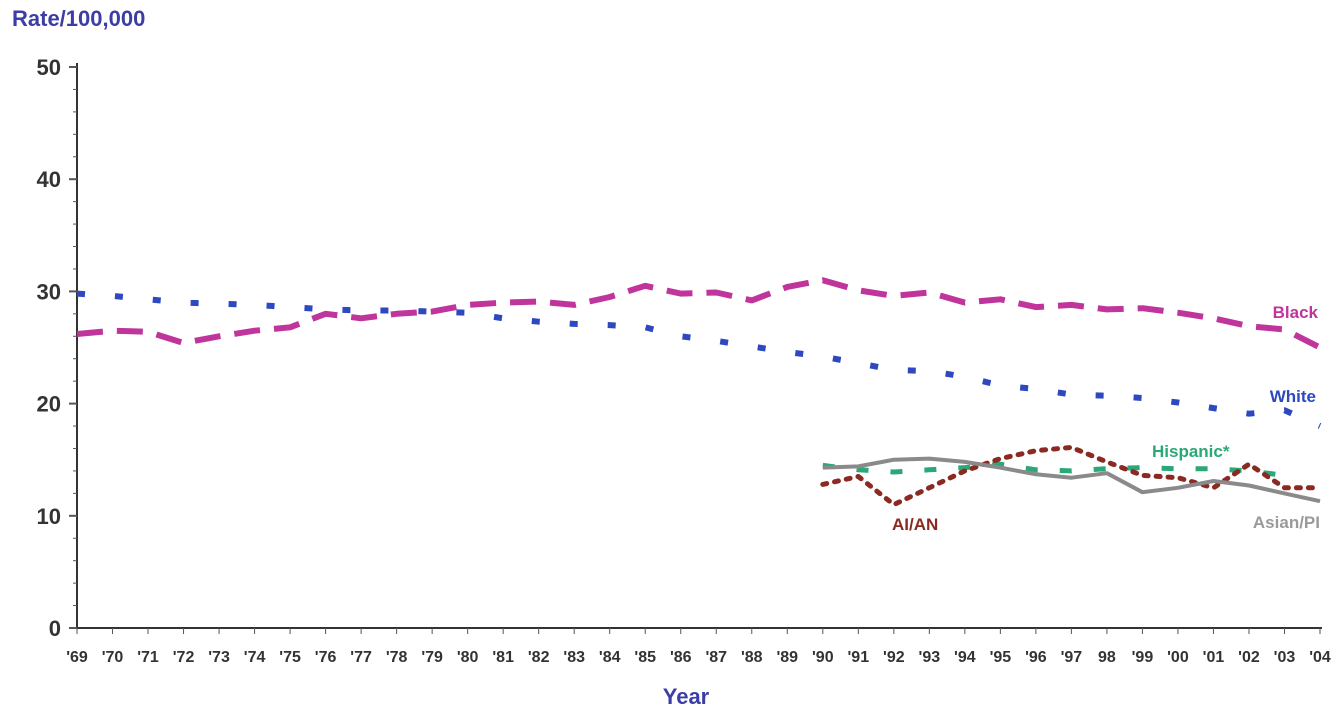  What do you see at coordinates (716, 657) in the screenshot?
I see `x-tick-label: '87` at bounding box center [716, 657].